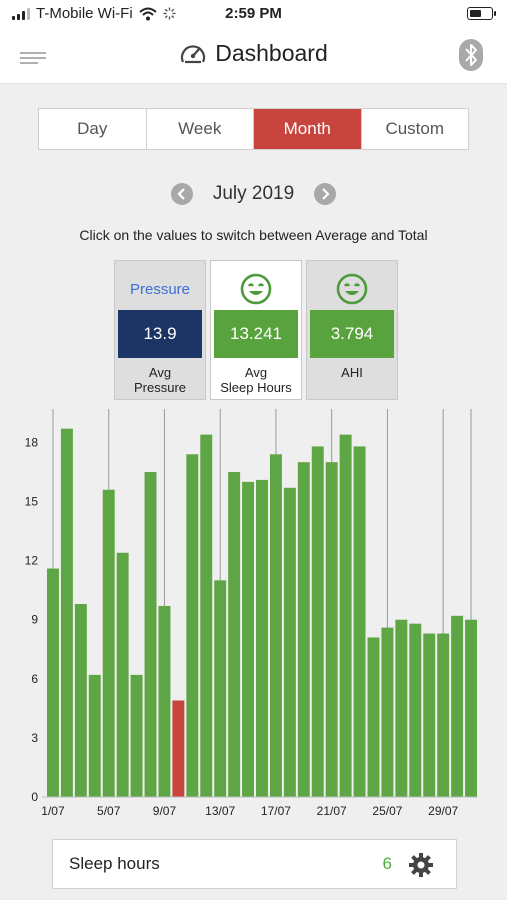 Image resolution: width=507 pixels, height=900 pixels. I want to click on bar-15/07, so click(248, 639).